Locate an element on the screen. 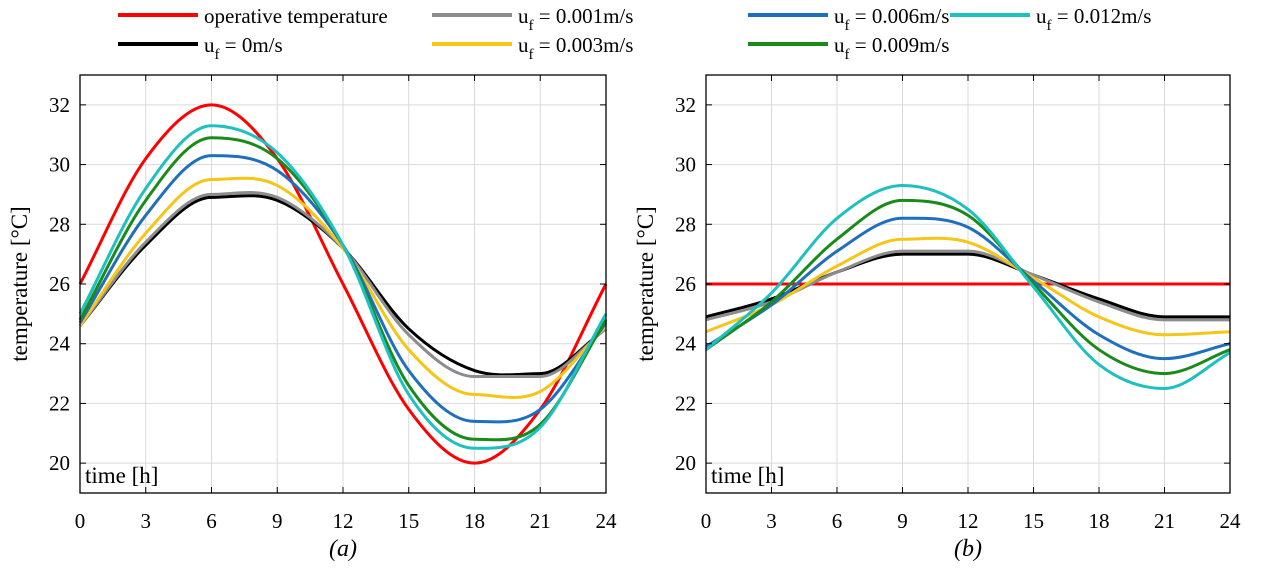 This screenshot has height=568, width=1263. legend-label: uf = 0m/s is located at coordinates (243, 48).